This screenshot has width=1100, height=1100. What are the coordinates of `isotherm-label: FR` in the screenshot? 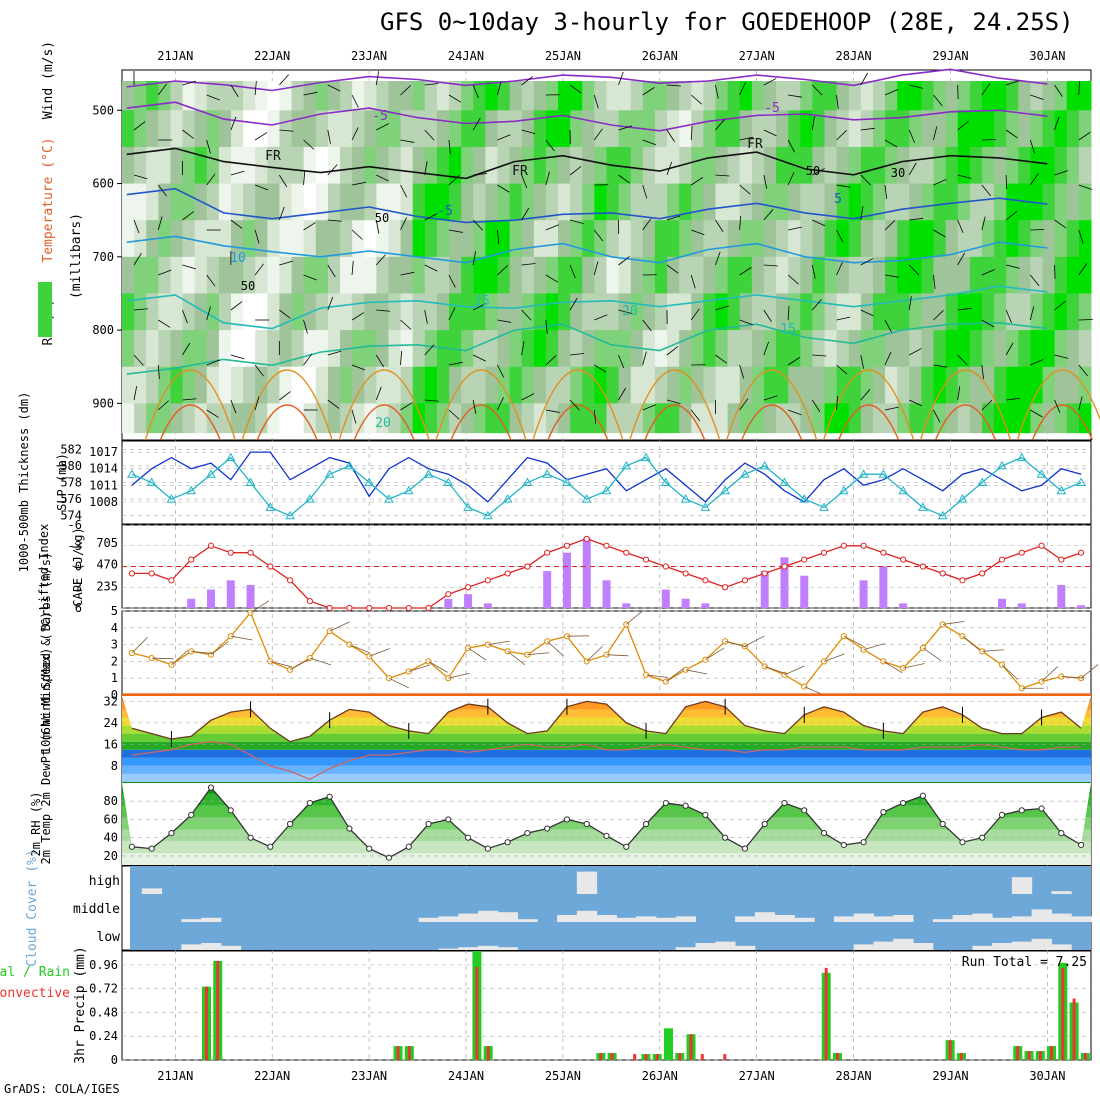 It's located at (273, 156).